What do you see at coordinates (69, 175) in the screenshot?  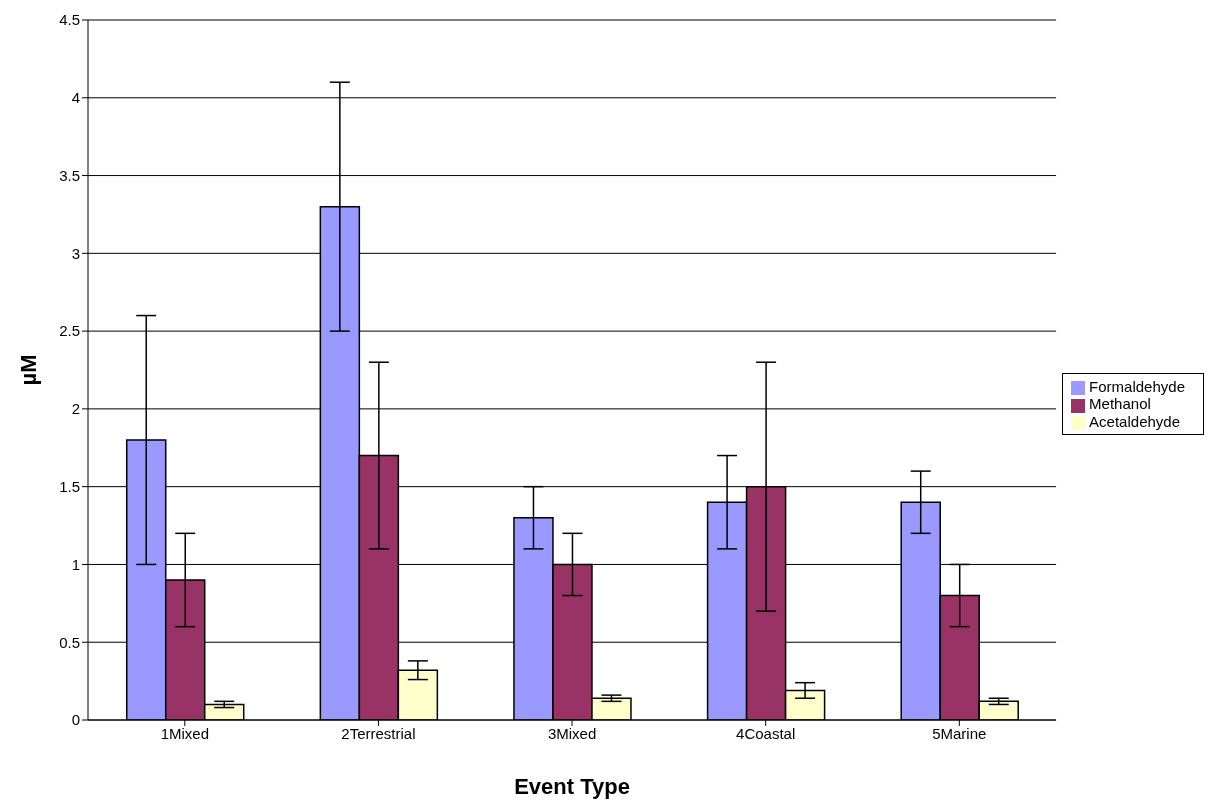 I see `y-tick-label: 3.5` at bounding box center [69, 175].